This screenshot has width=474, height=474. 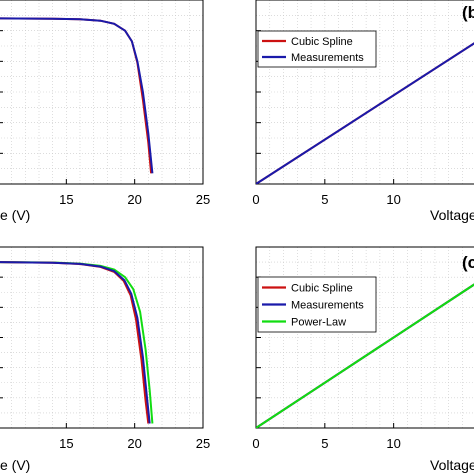 I want to click on panel-label: (c, so click(x=468, y=262).